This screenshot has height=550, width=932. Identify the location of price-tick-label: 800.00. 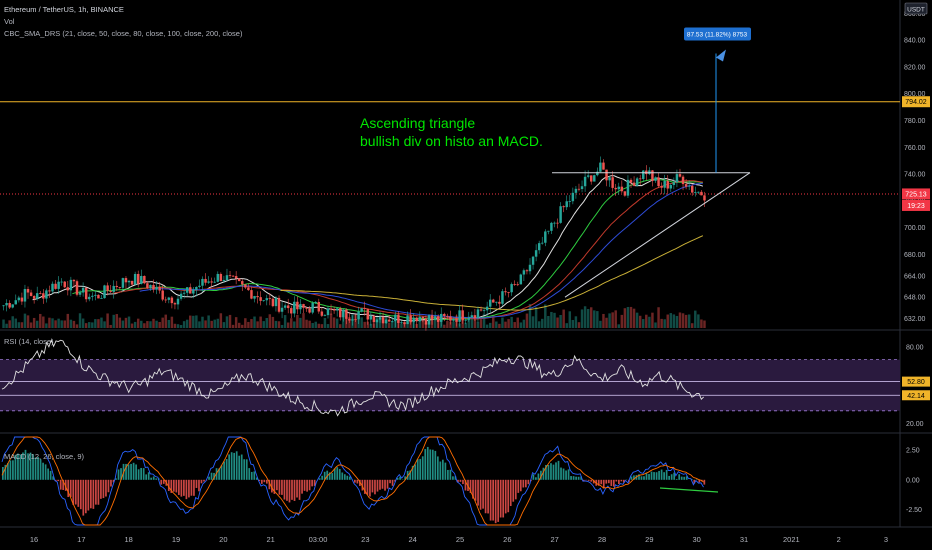
(915, 94).